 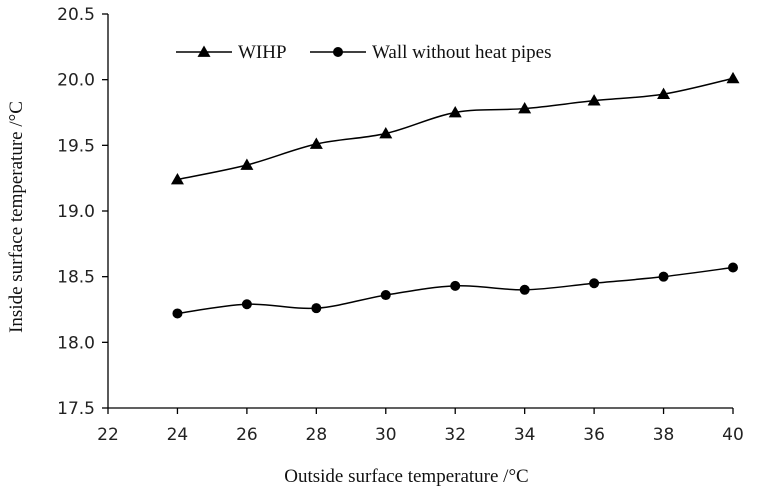 I want to click on legend-triangle-marker, so click(x=204, y=51).